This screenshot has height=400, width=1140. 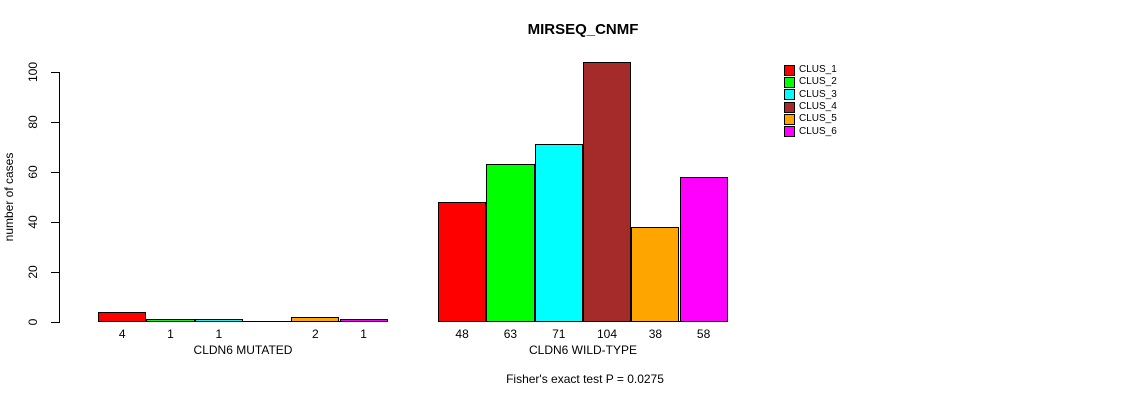 I want to click on legend-item: CLUS_4, so click(x=810, y=107).